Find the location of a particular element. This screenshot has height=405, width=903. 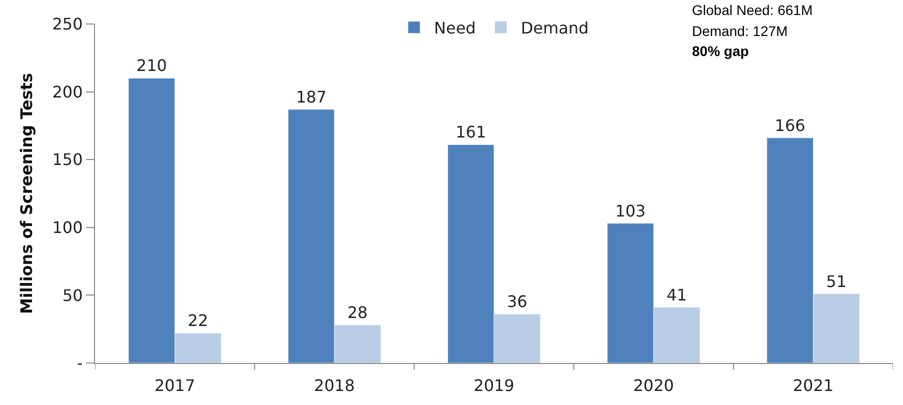

y-tick-label: 150 is located at coordinates (67, 160).